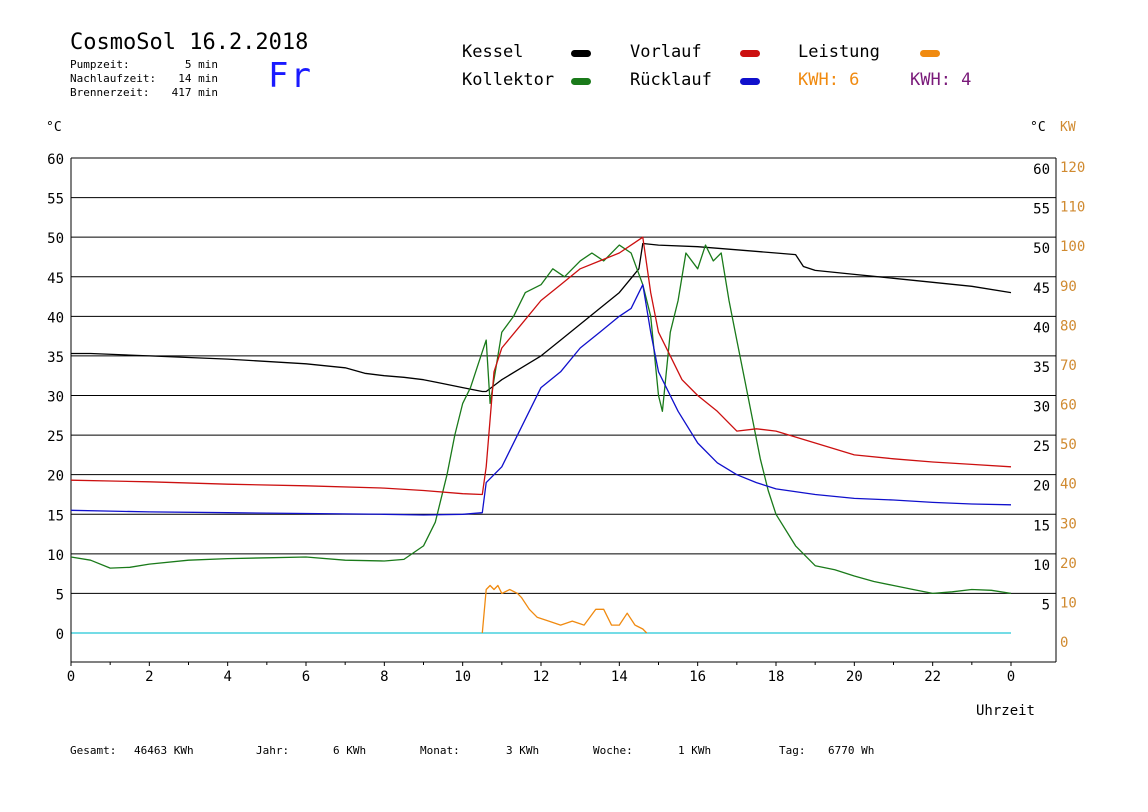 This screenshot has width=1148, height=812. I want to click on y-tick-label-kw: 30, so click(1068, 524).